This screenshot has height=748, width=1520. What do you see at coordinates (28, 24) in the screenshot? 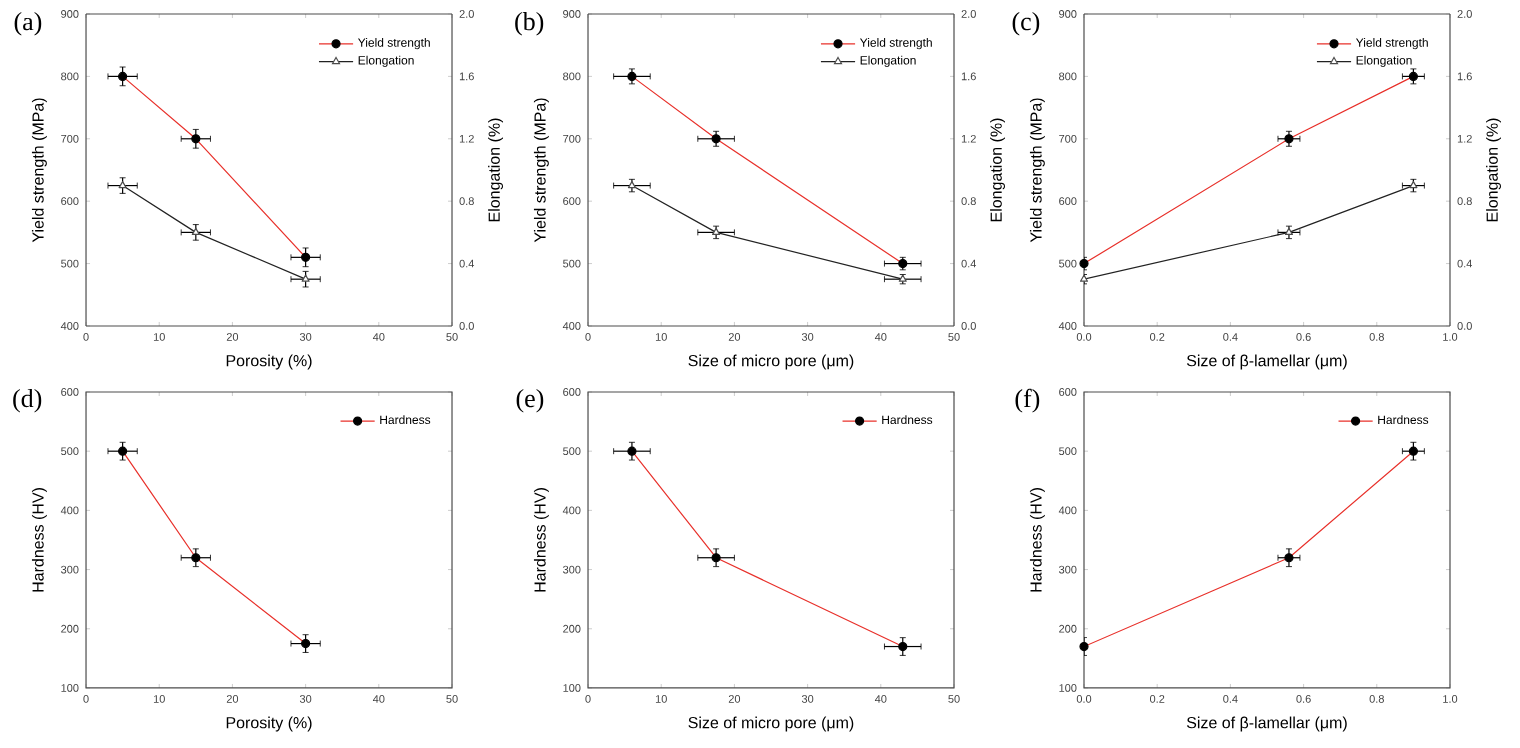
I see `chart-title: (a)` at bounding box center [28, 24].